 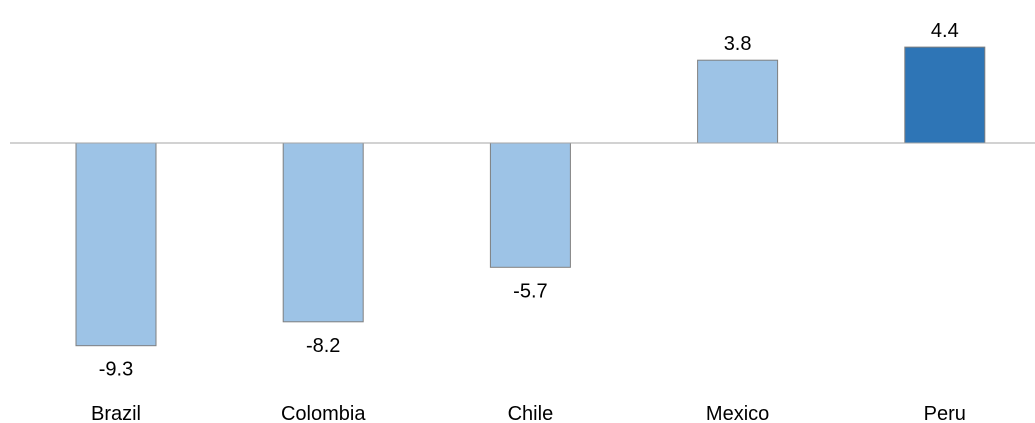 I want to click on bar-peru, so click(x=945, y=95).